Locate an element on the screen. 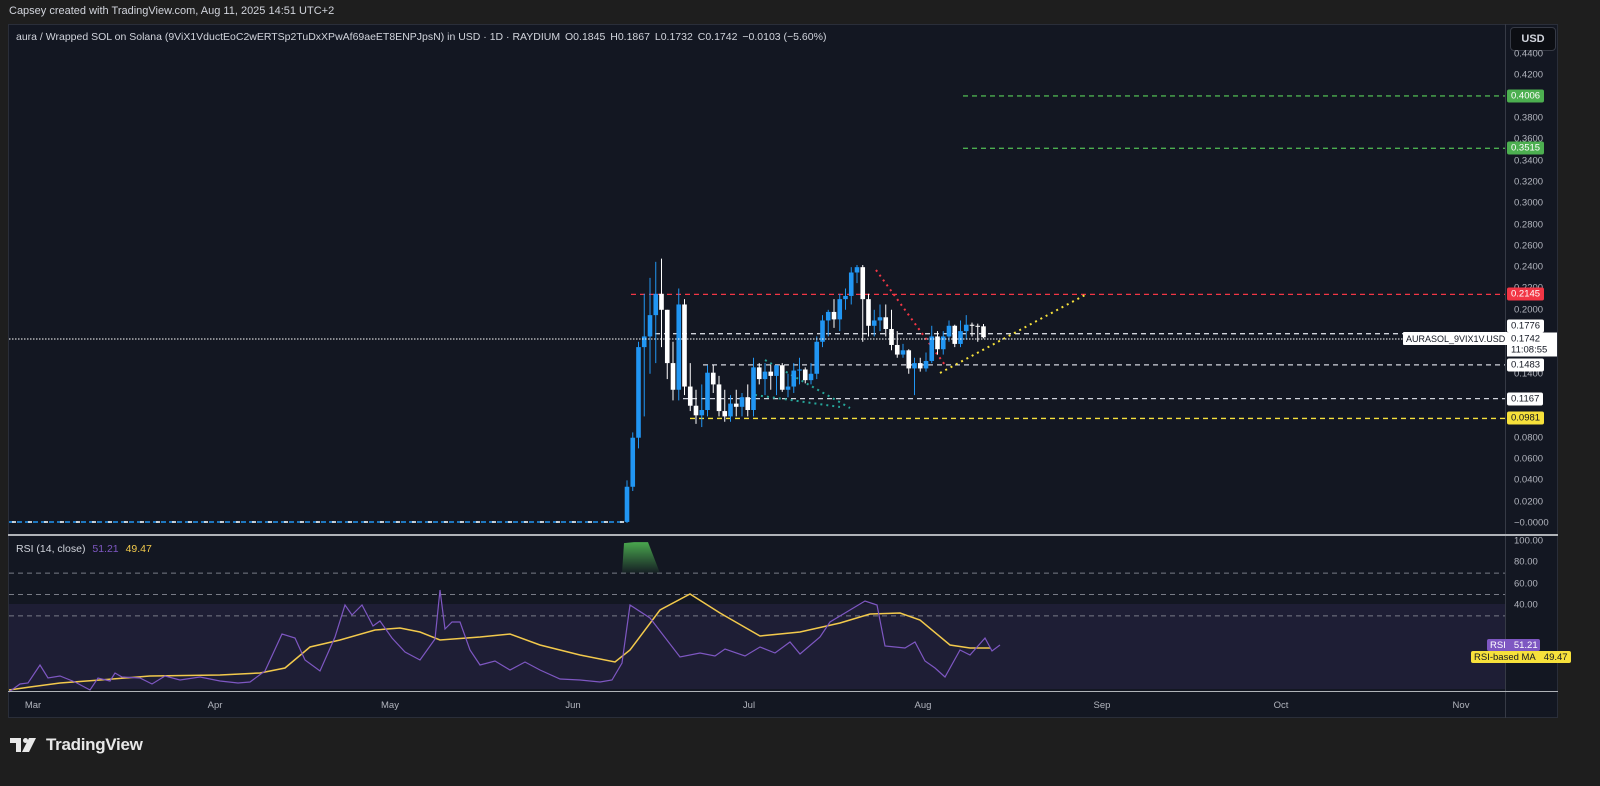  price-tag: 0.3515 is located at coordinates (1526, 148).